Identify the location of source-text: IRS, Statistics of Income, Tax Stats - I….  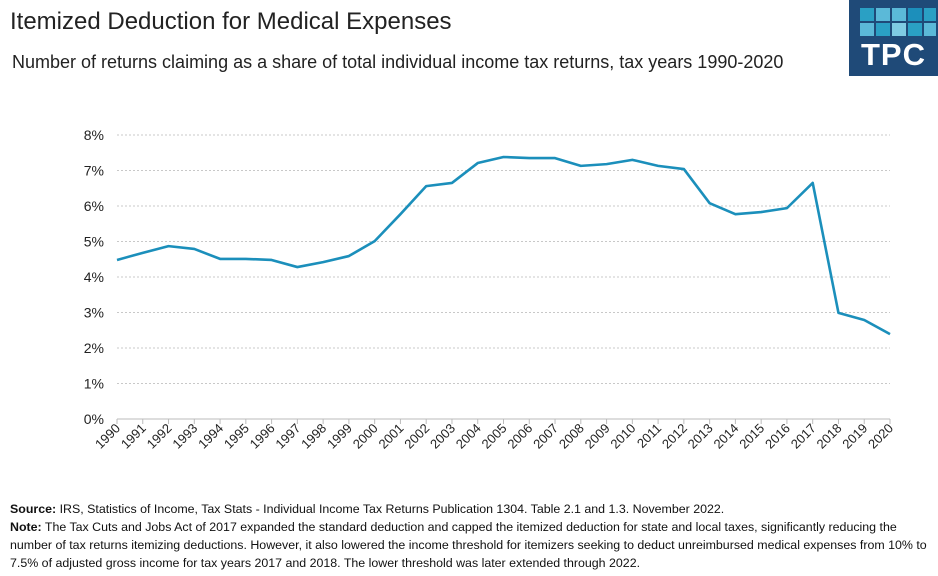
(390, 509).